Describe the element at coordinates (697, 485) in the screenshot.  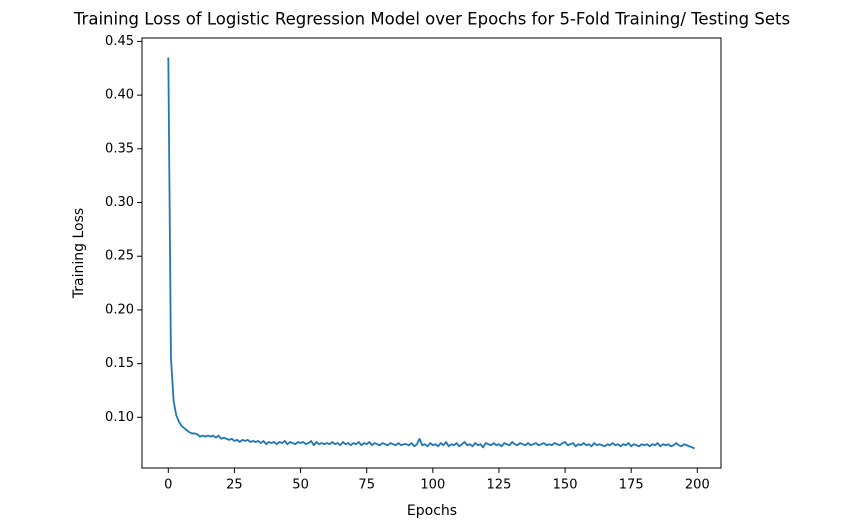
I see `x-tick-label: 200` at that location.